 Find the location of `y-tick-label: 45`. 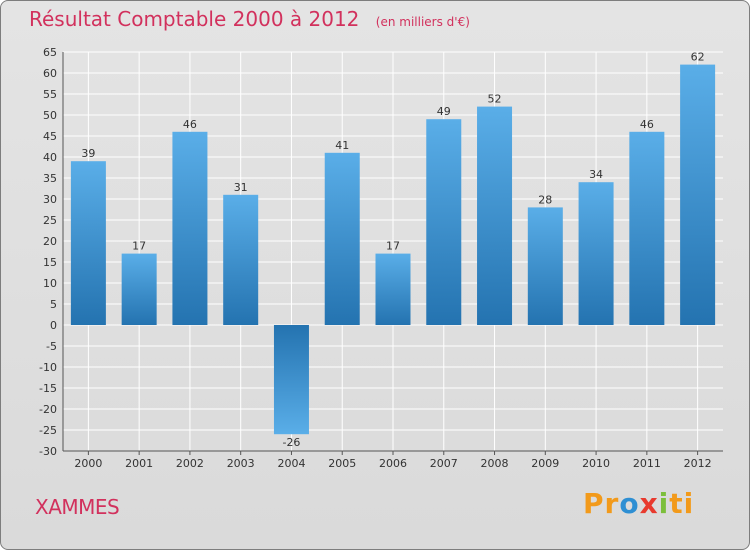

y-tick-label: 45 is located at coordinates (50, 136).